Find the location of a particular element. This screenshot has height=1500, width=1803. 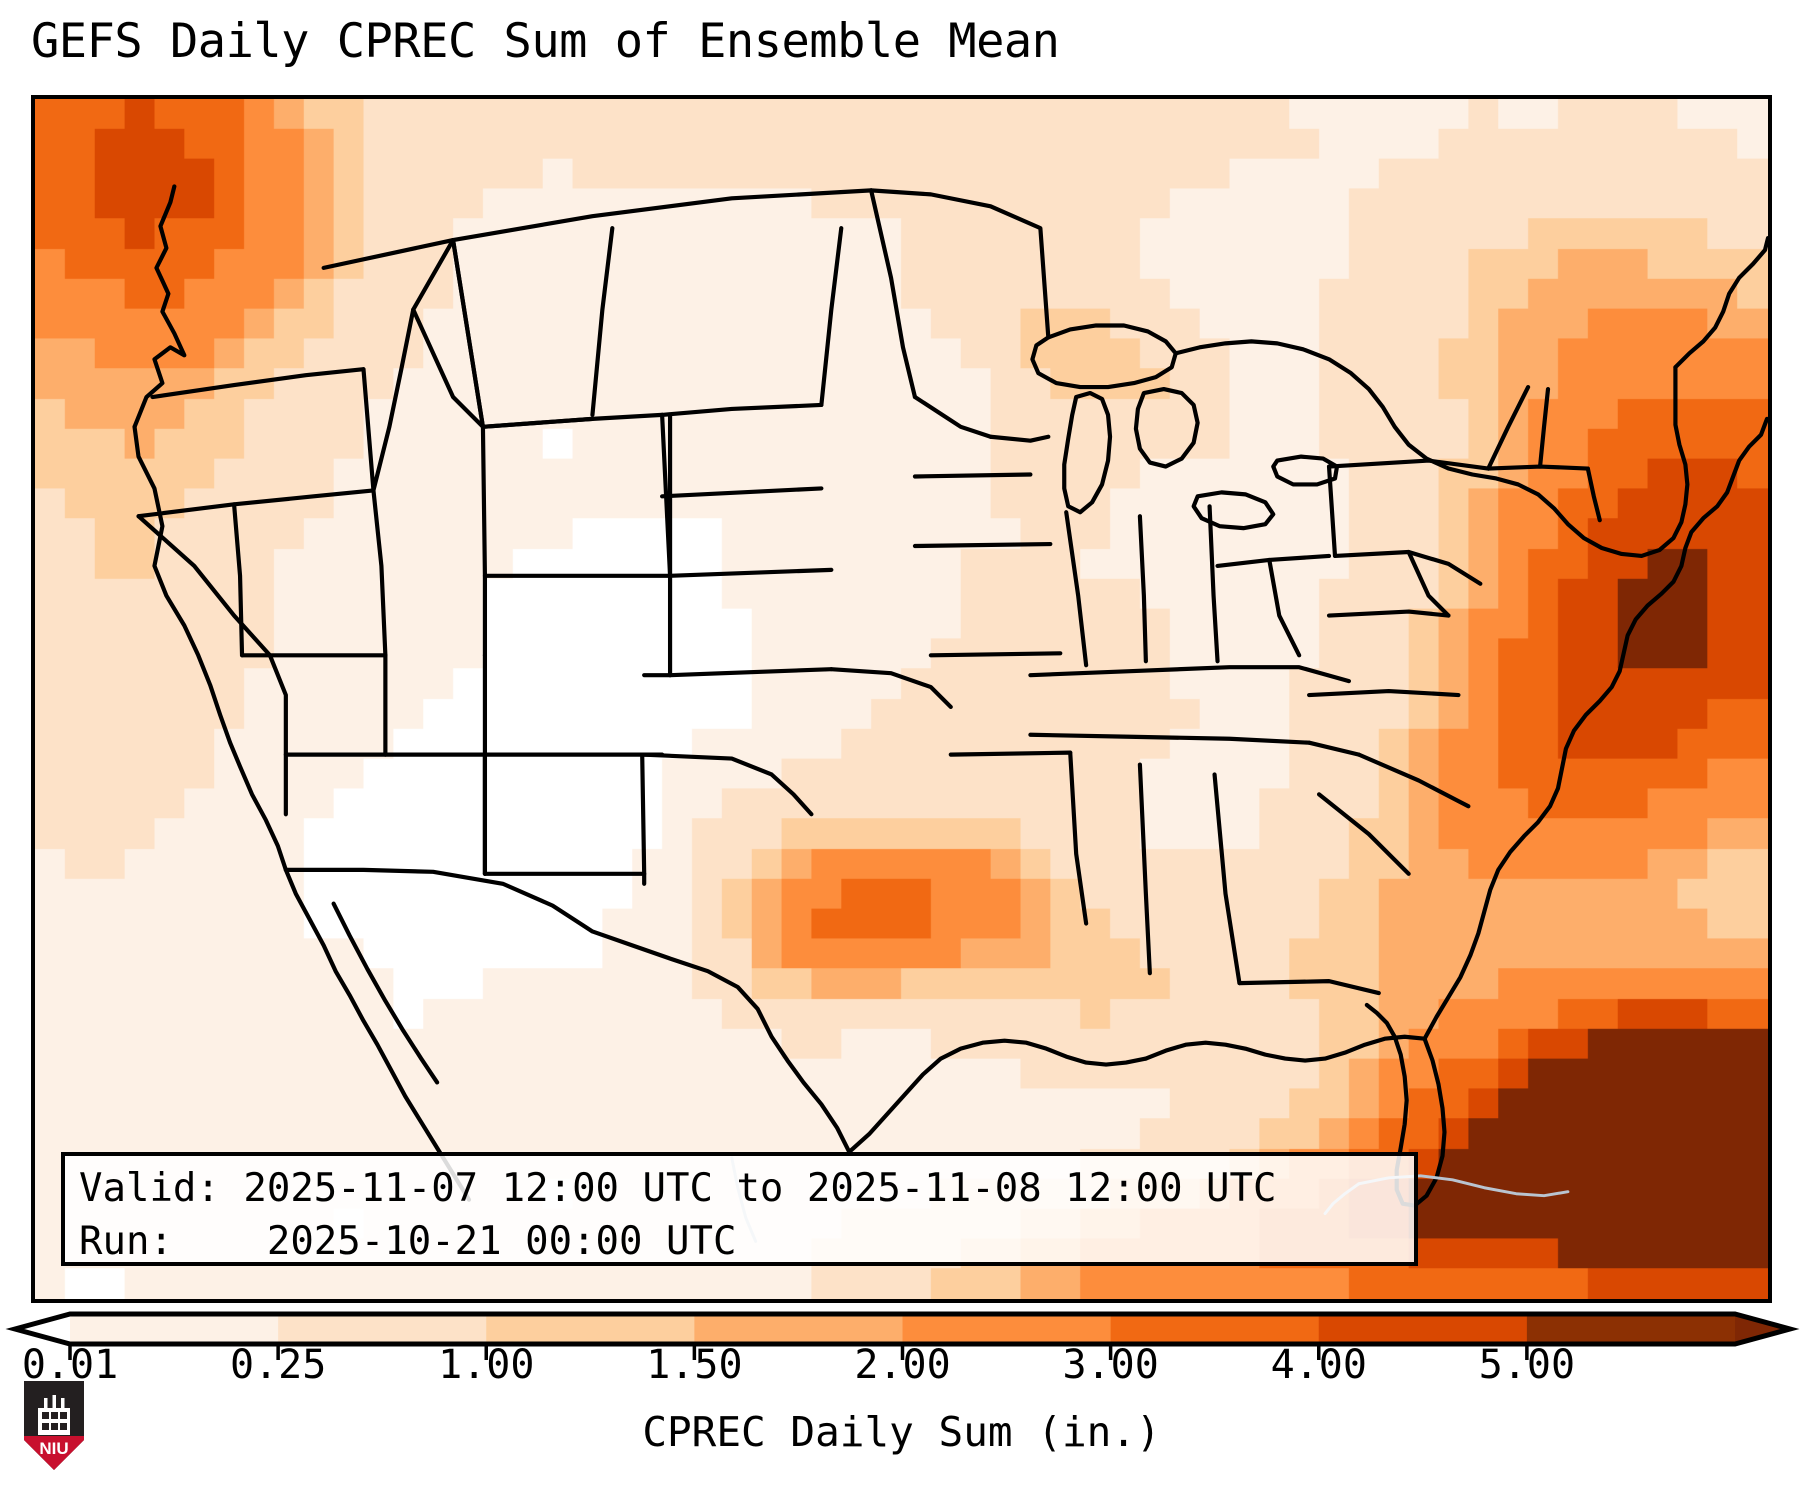

colorbar-tick-2.00: 2.00 is located at coordinates (902, 1365).